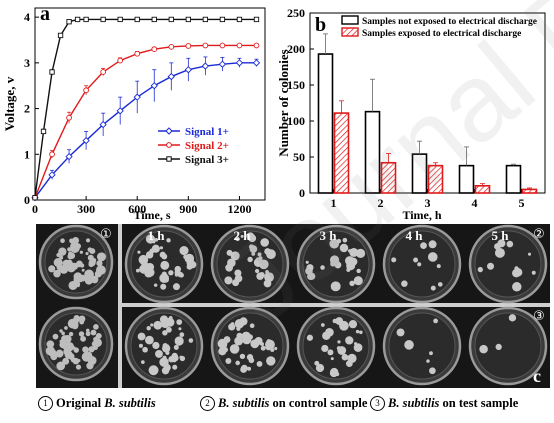  What do you see at coordinates (137, 209) in the screenshot?
I see `x-tick-label-a: 600` at bounding box center [137, 209].